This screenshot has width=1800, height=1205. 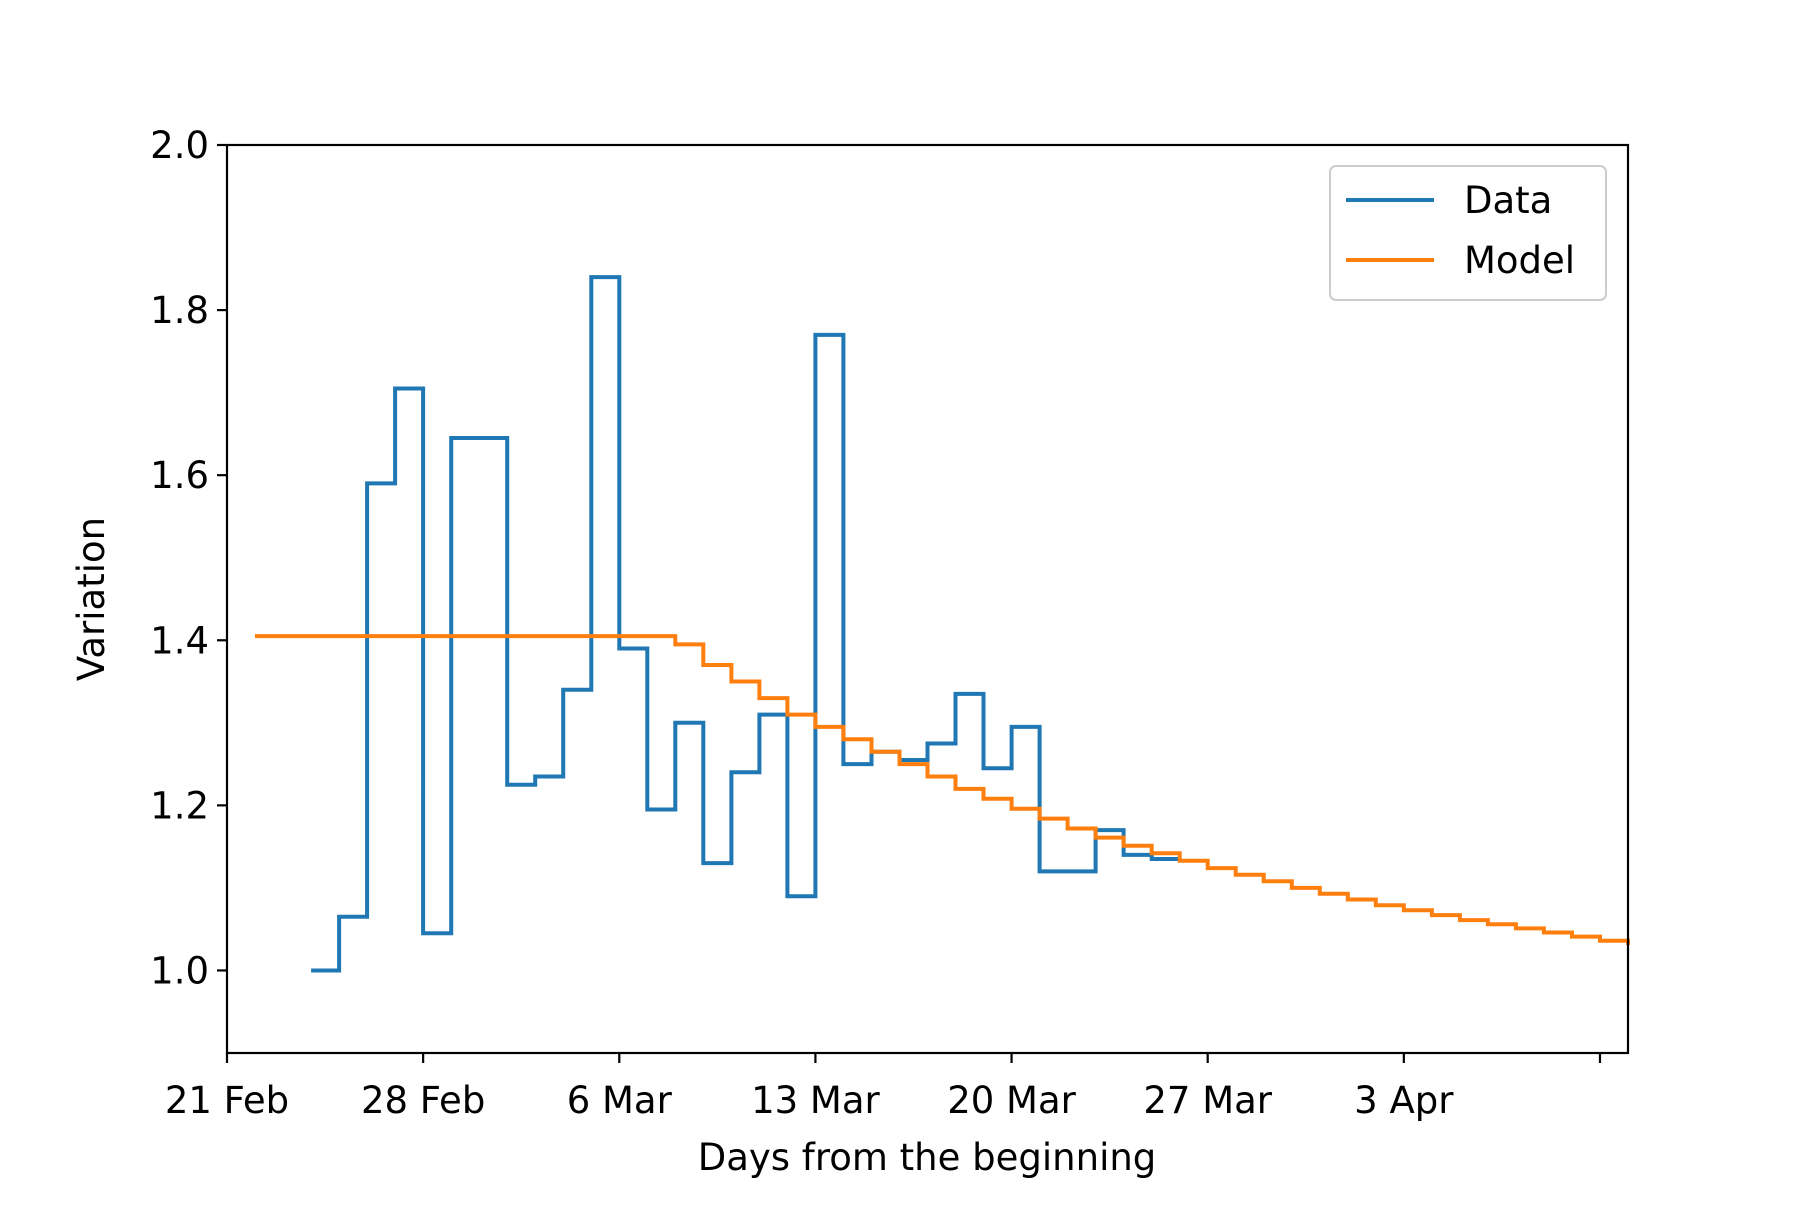 I want to click on legend-label-data: Data, so click(x=1508, y=200).